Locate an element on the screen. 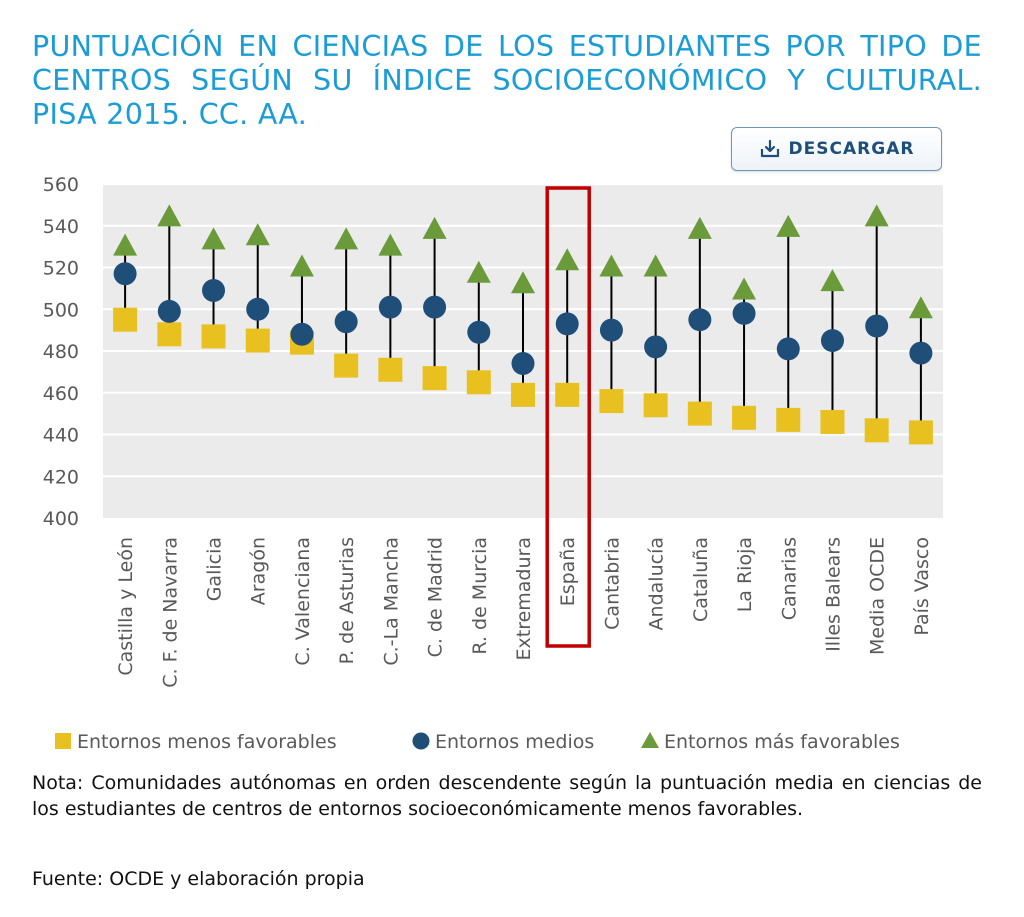 This screenshot has height=917, width=1024. legend-circle-icon is located at coordinates (421, 741).